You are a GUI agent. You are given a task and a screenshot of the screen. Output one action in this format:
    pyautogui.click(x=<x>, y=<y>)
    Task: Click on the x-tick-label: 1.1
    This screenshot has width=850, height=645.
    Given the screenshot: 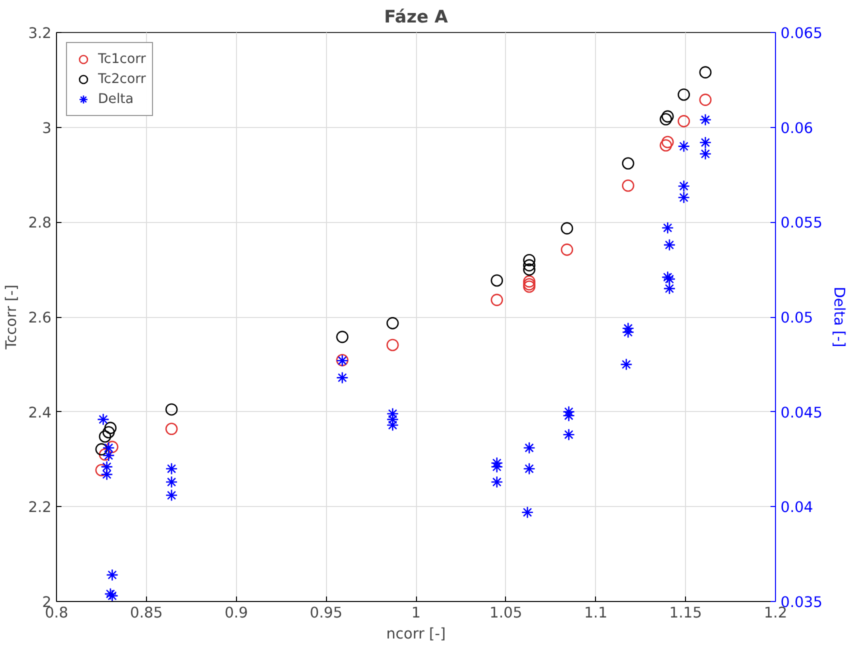 What is the action you would take?
    pyautogui.click(x=596, y=613)
    